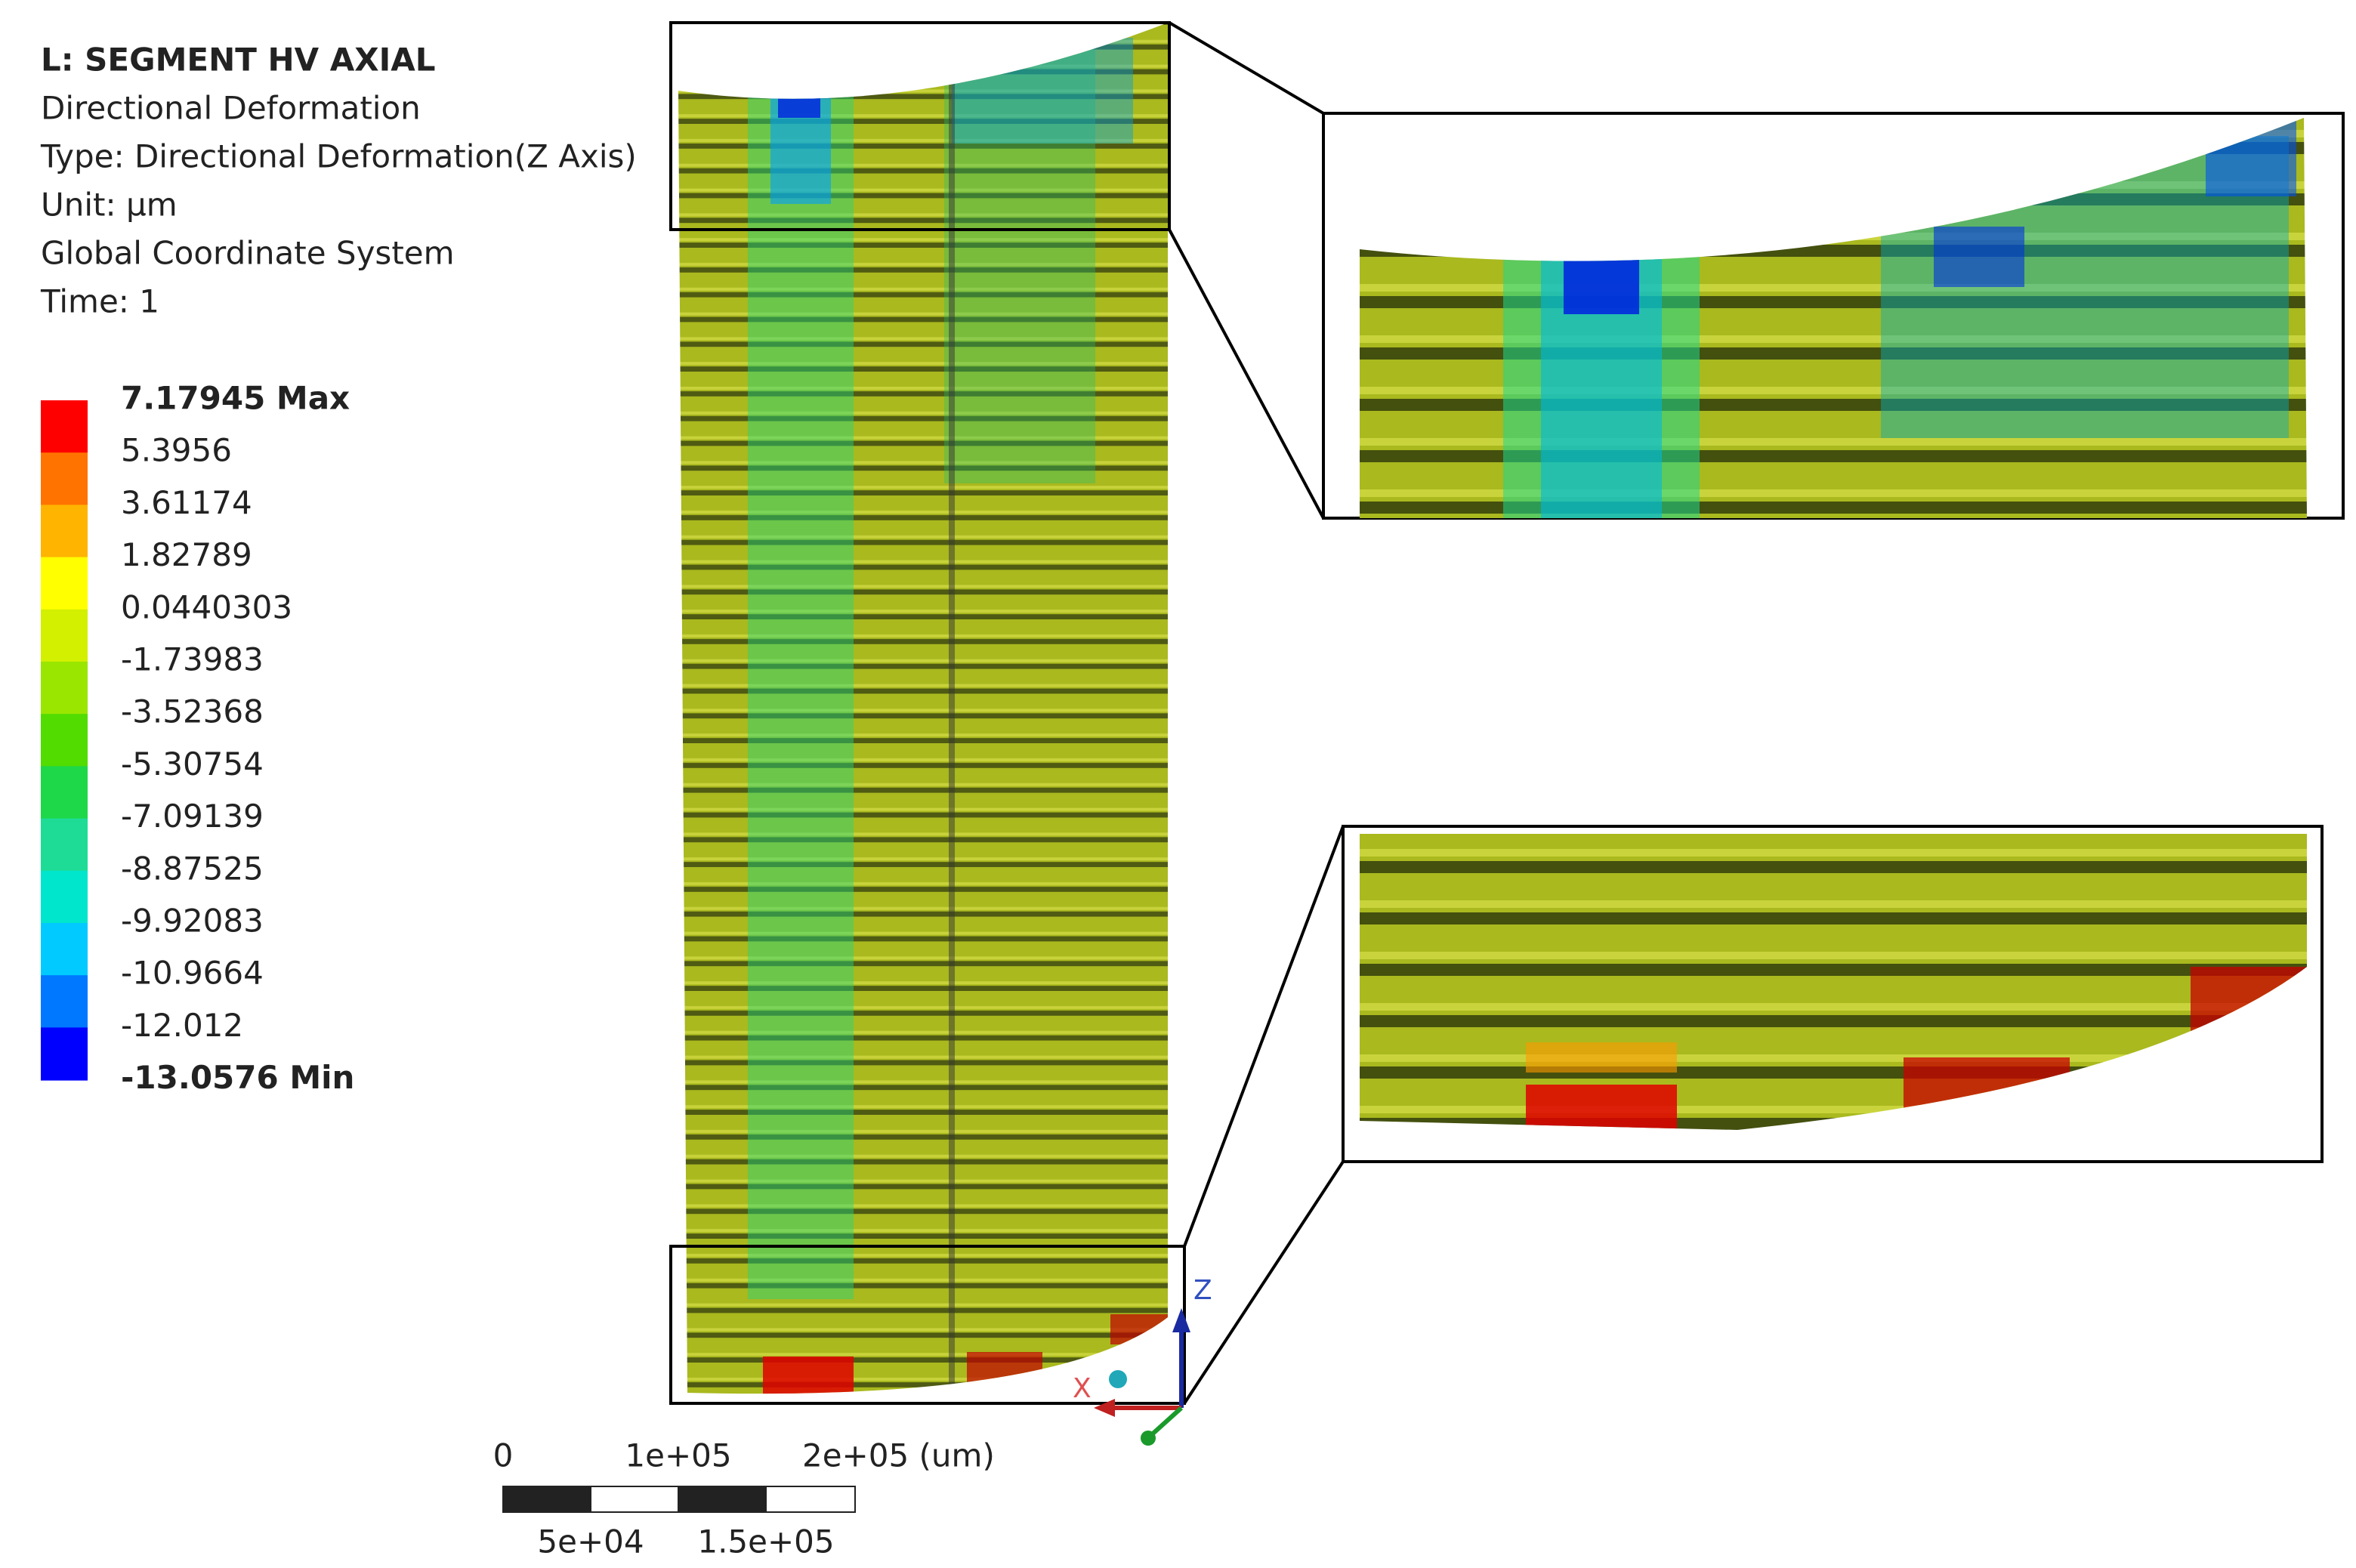  Describe the element at coordinates (192, 763) in the screenshot. I see `legend-label: -5.30754` at that location.